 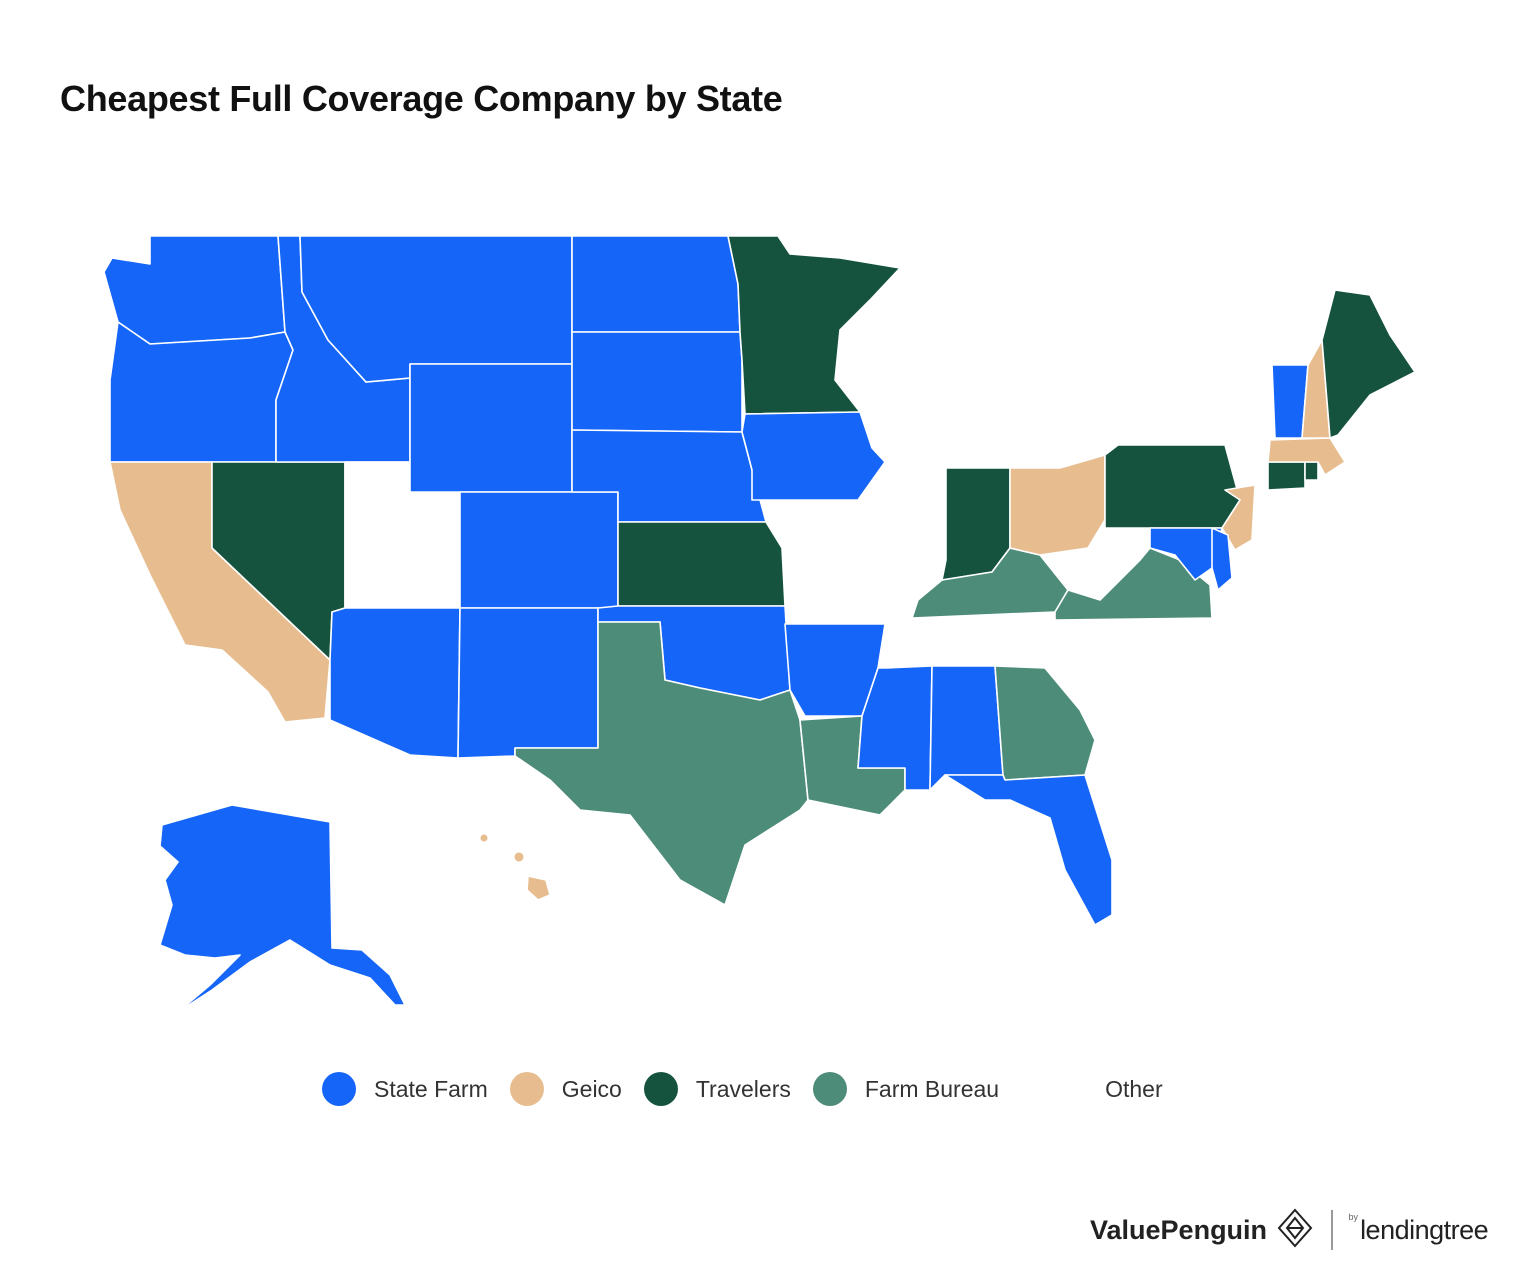 What do you see at coordinates (1368, 364) in the screenshot?
I see `state-ME` at bounding box center [1368, 364].